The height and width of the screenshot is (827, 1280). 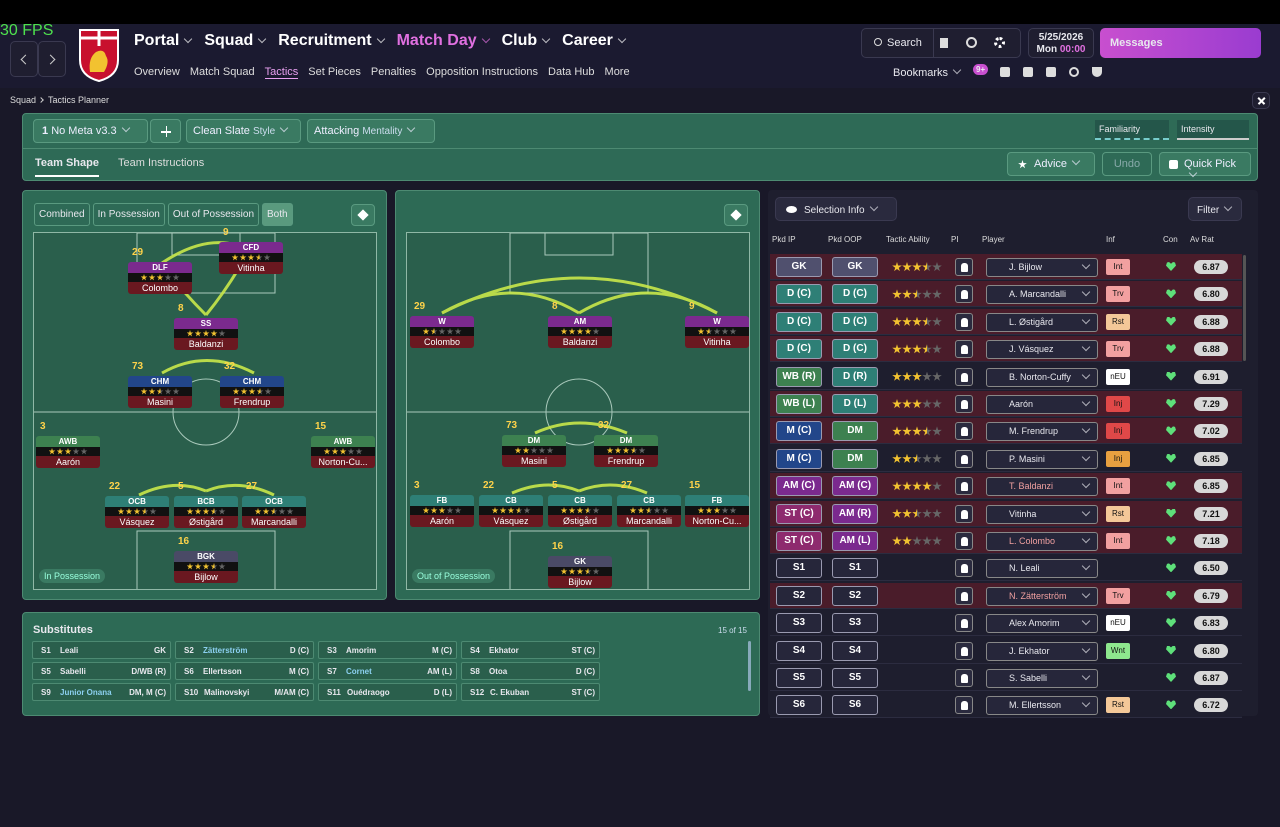 I want to click on table-row: WB (R) D (R) B. Norton-Cuffy nEU 6.91, so click(x=1006, y=376).